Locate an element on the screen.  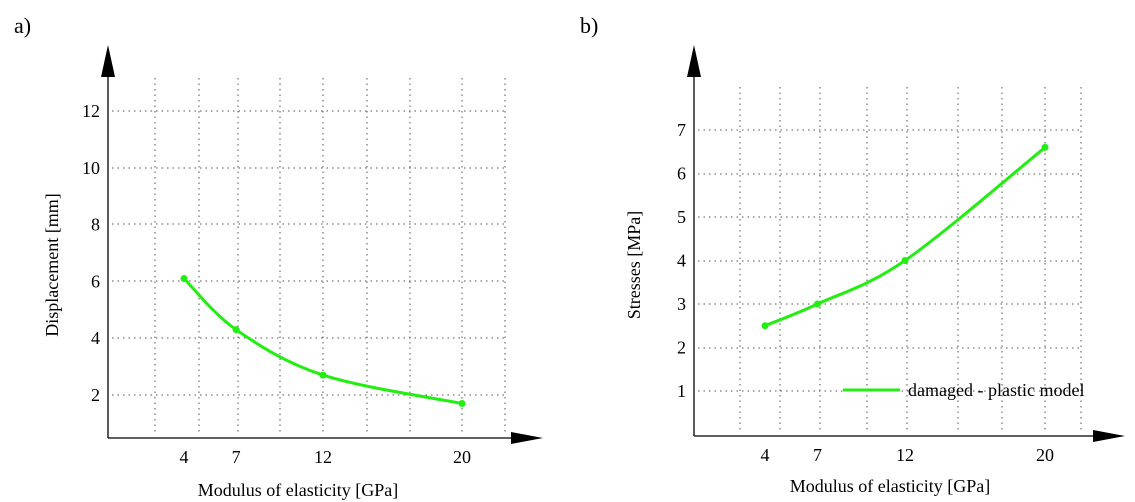
y-tick-label-a-2: 2 is located at coordinates (95, 395).